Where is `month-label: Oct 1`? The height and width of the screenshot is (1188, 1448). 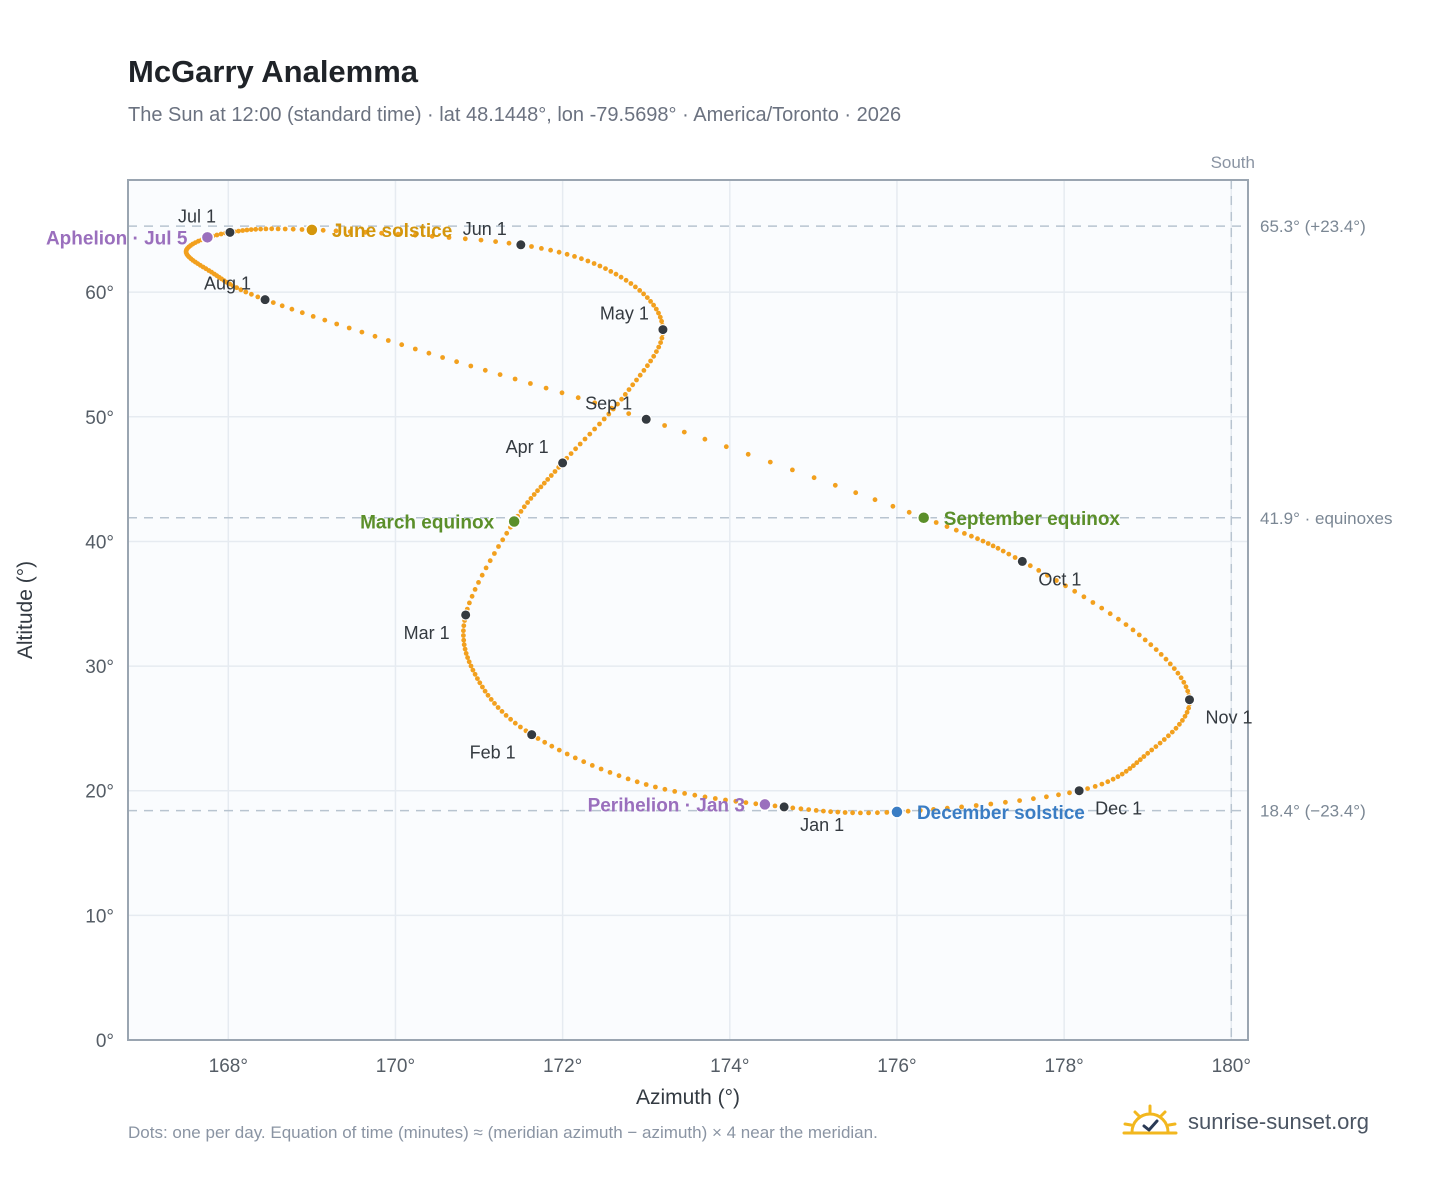 month-label: Oct 1 is located at coordinates (1059, 579).